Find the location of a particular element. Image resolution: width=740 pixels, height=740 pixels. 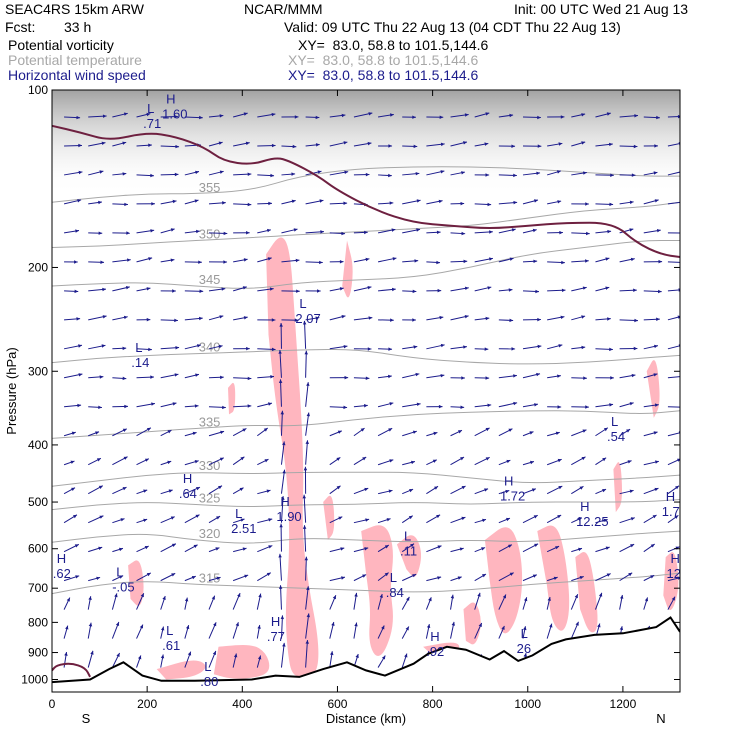

field-name-pv: Potential vorticity is located at coordinates (61, 45).